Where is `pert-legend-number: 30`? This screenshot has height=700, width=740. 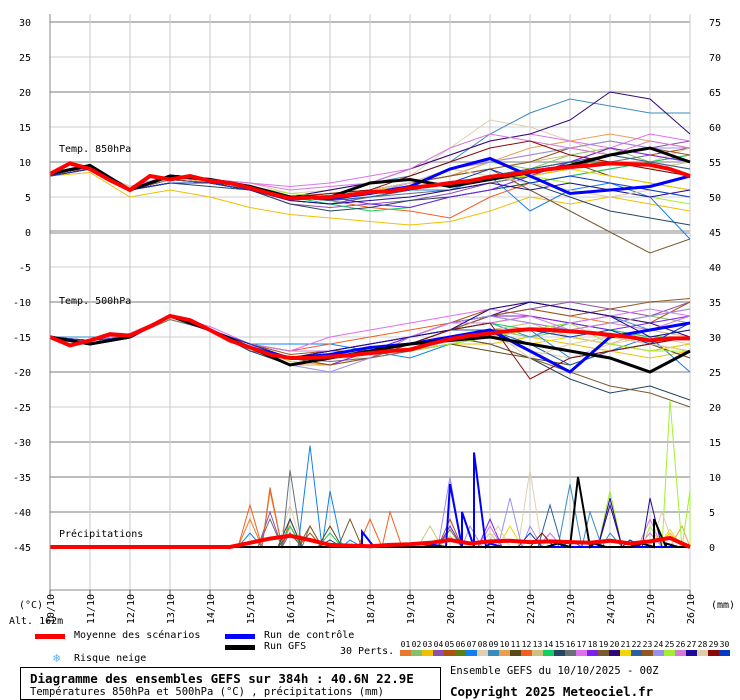 pert-legend-number: 30 is located at coordinates (724, 644).